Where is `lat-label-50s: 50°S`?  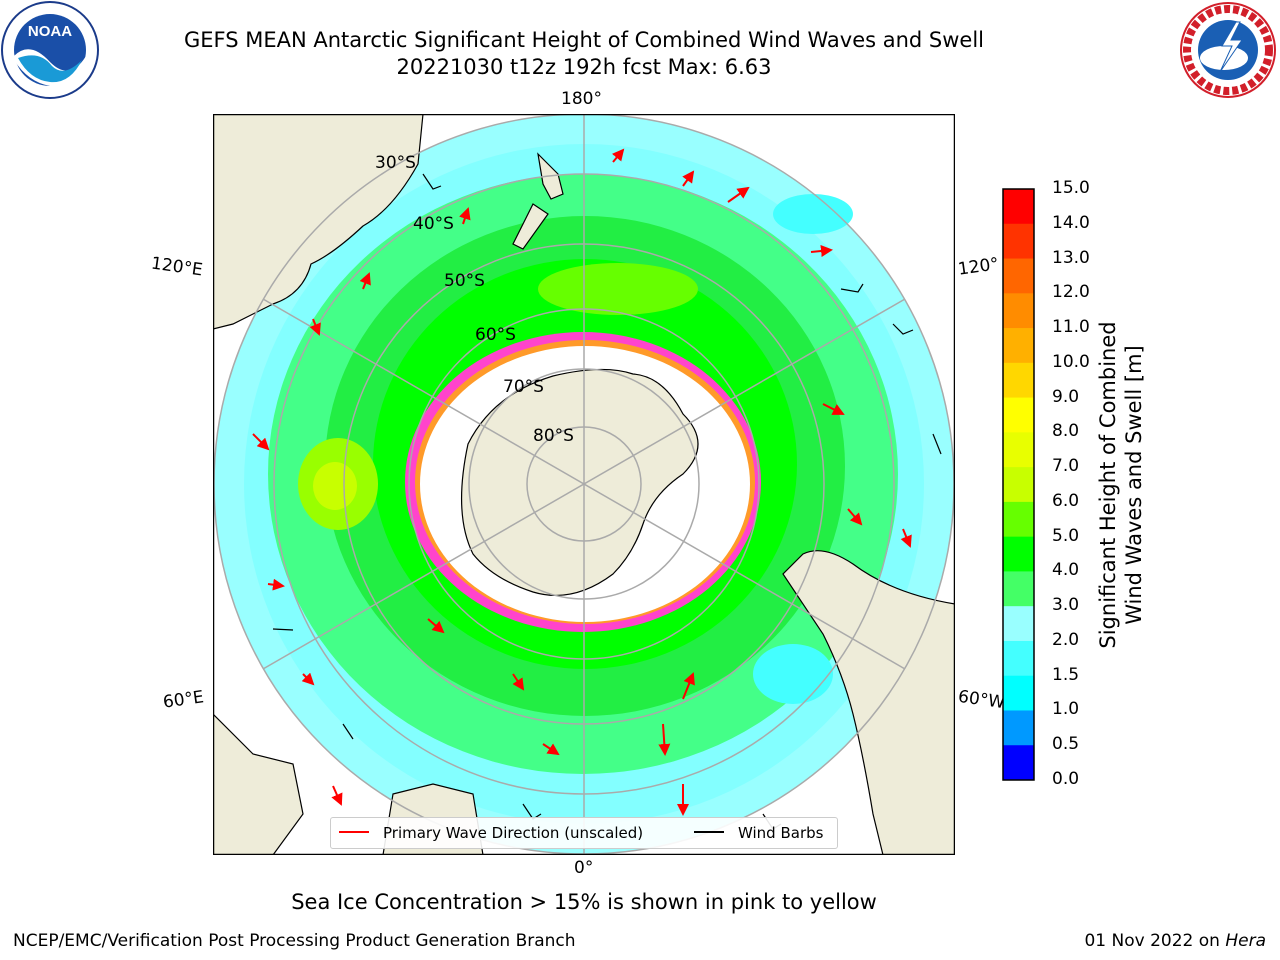 lat-label-50s: 50°S is located at coordinates (464, 281).